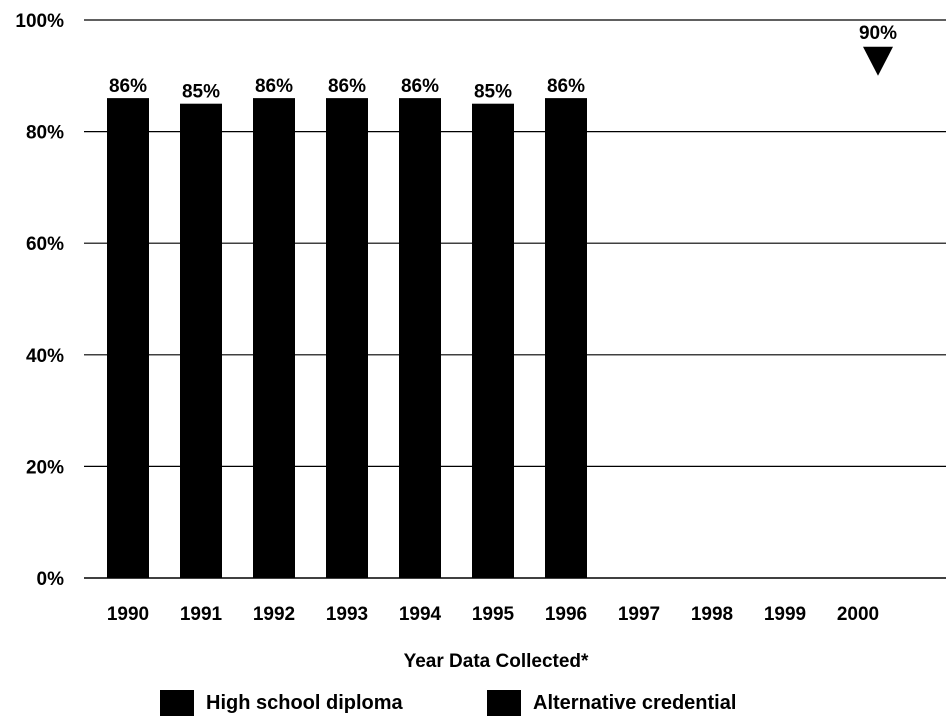 The width and height of the screenshot is (946, 719). What do you see at coordinates (878, 61) in the screenshot?
I see `target-triangle` at bounding box center [878, 61].